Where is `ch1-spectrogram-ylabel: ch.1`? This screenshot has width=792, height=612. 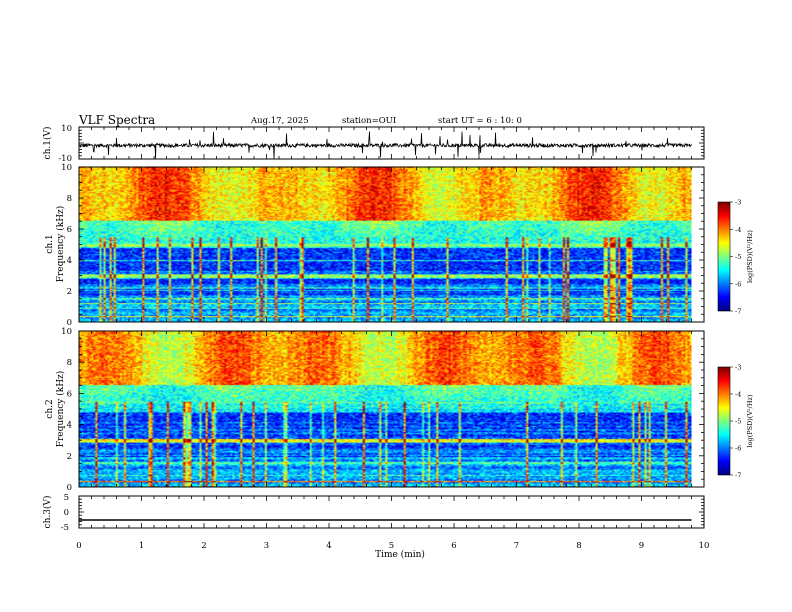 ch1-spectrogram-ylabel: ch.1 is located at coordinates (50, 243).